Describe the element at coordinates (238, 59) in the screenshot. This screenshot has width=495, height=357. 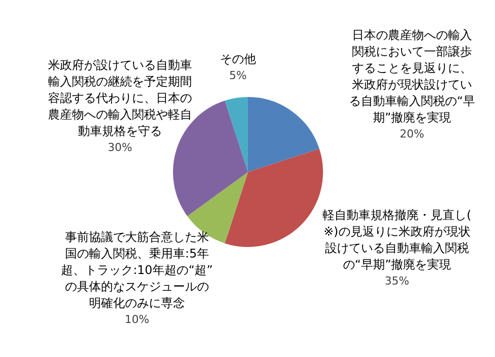
I see `slice-label: その他` at that location.